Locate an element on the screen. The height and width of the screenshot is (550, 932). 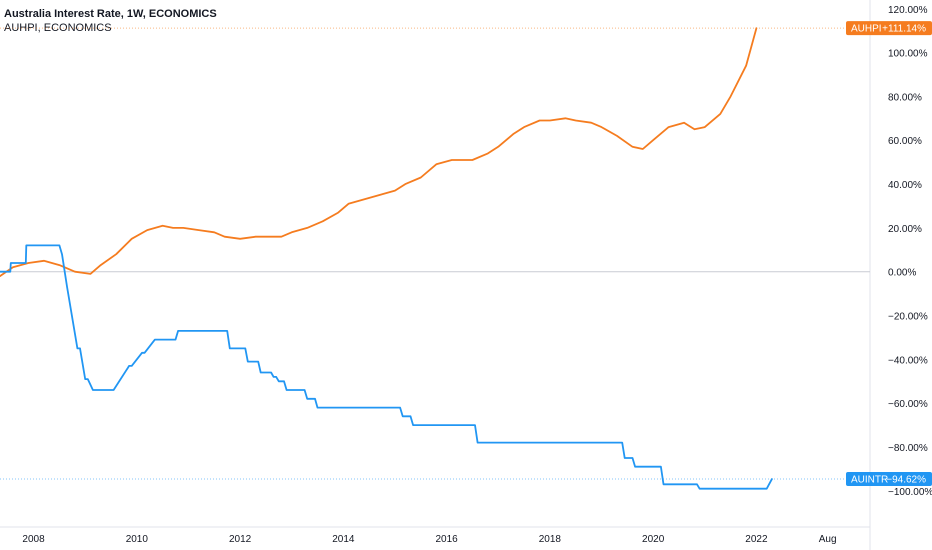
last-value-tag-auhpi is located at coordinates (889, 28).